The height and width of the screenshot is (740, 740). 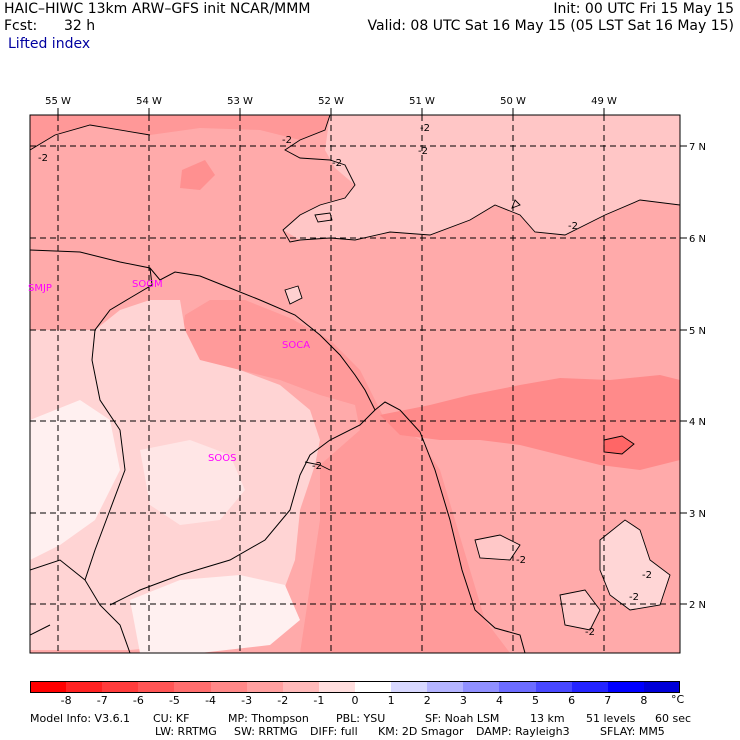 I want to click on field-mid-northwest, so click(x=180, y=132).